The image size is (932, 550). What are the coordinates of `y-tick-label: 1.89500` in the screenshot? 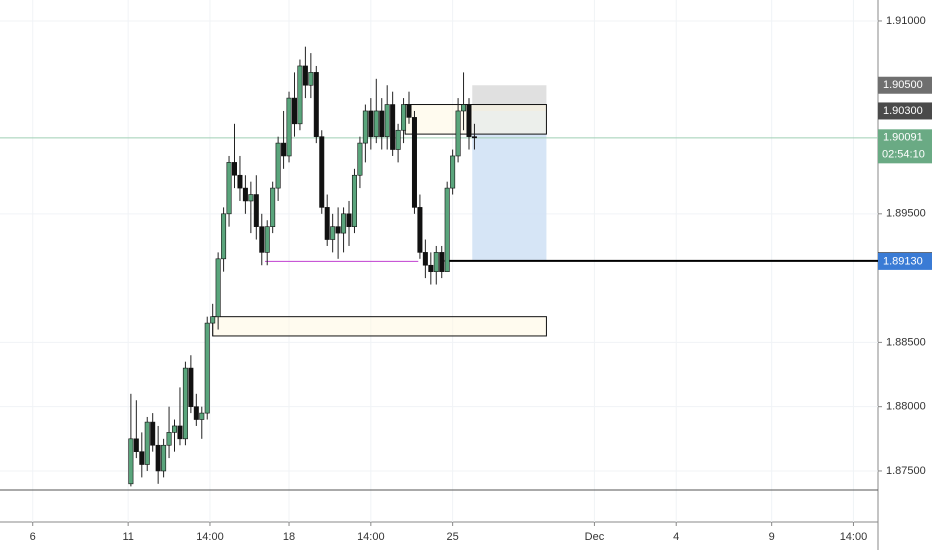 It's located at (906, 214).